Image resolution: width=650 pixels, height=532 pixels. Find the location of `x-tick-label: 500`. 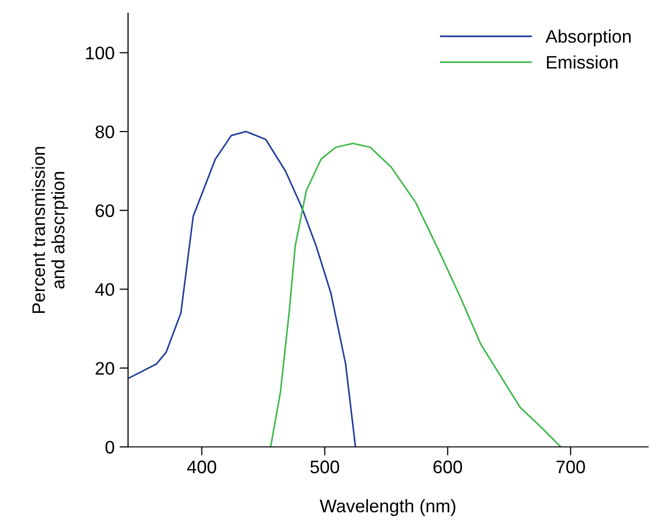

x-tick-label: 500 is located at coordinates (325, 467).